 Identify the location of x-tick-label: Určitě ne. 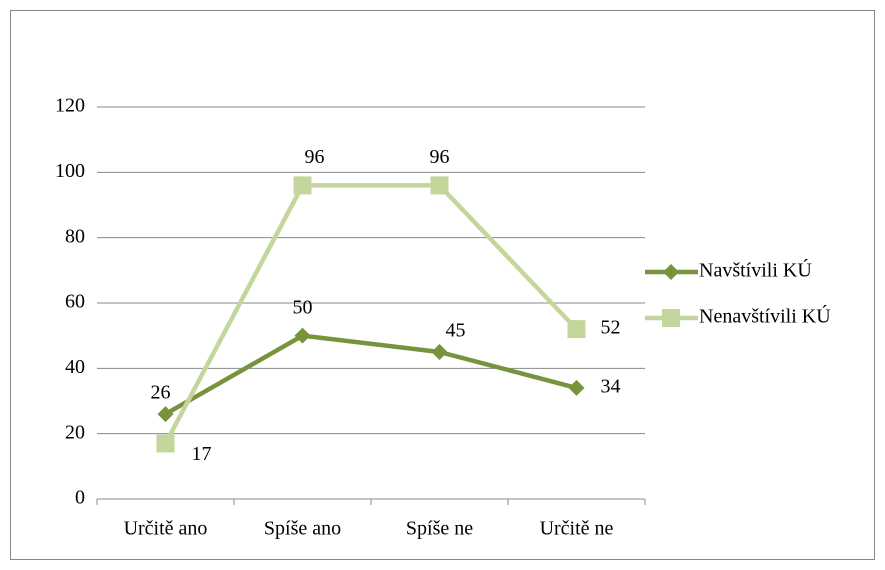
(577, 529).